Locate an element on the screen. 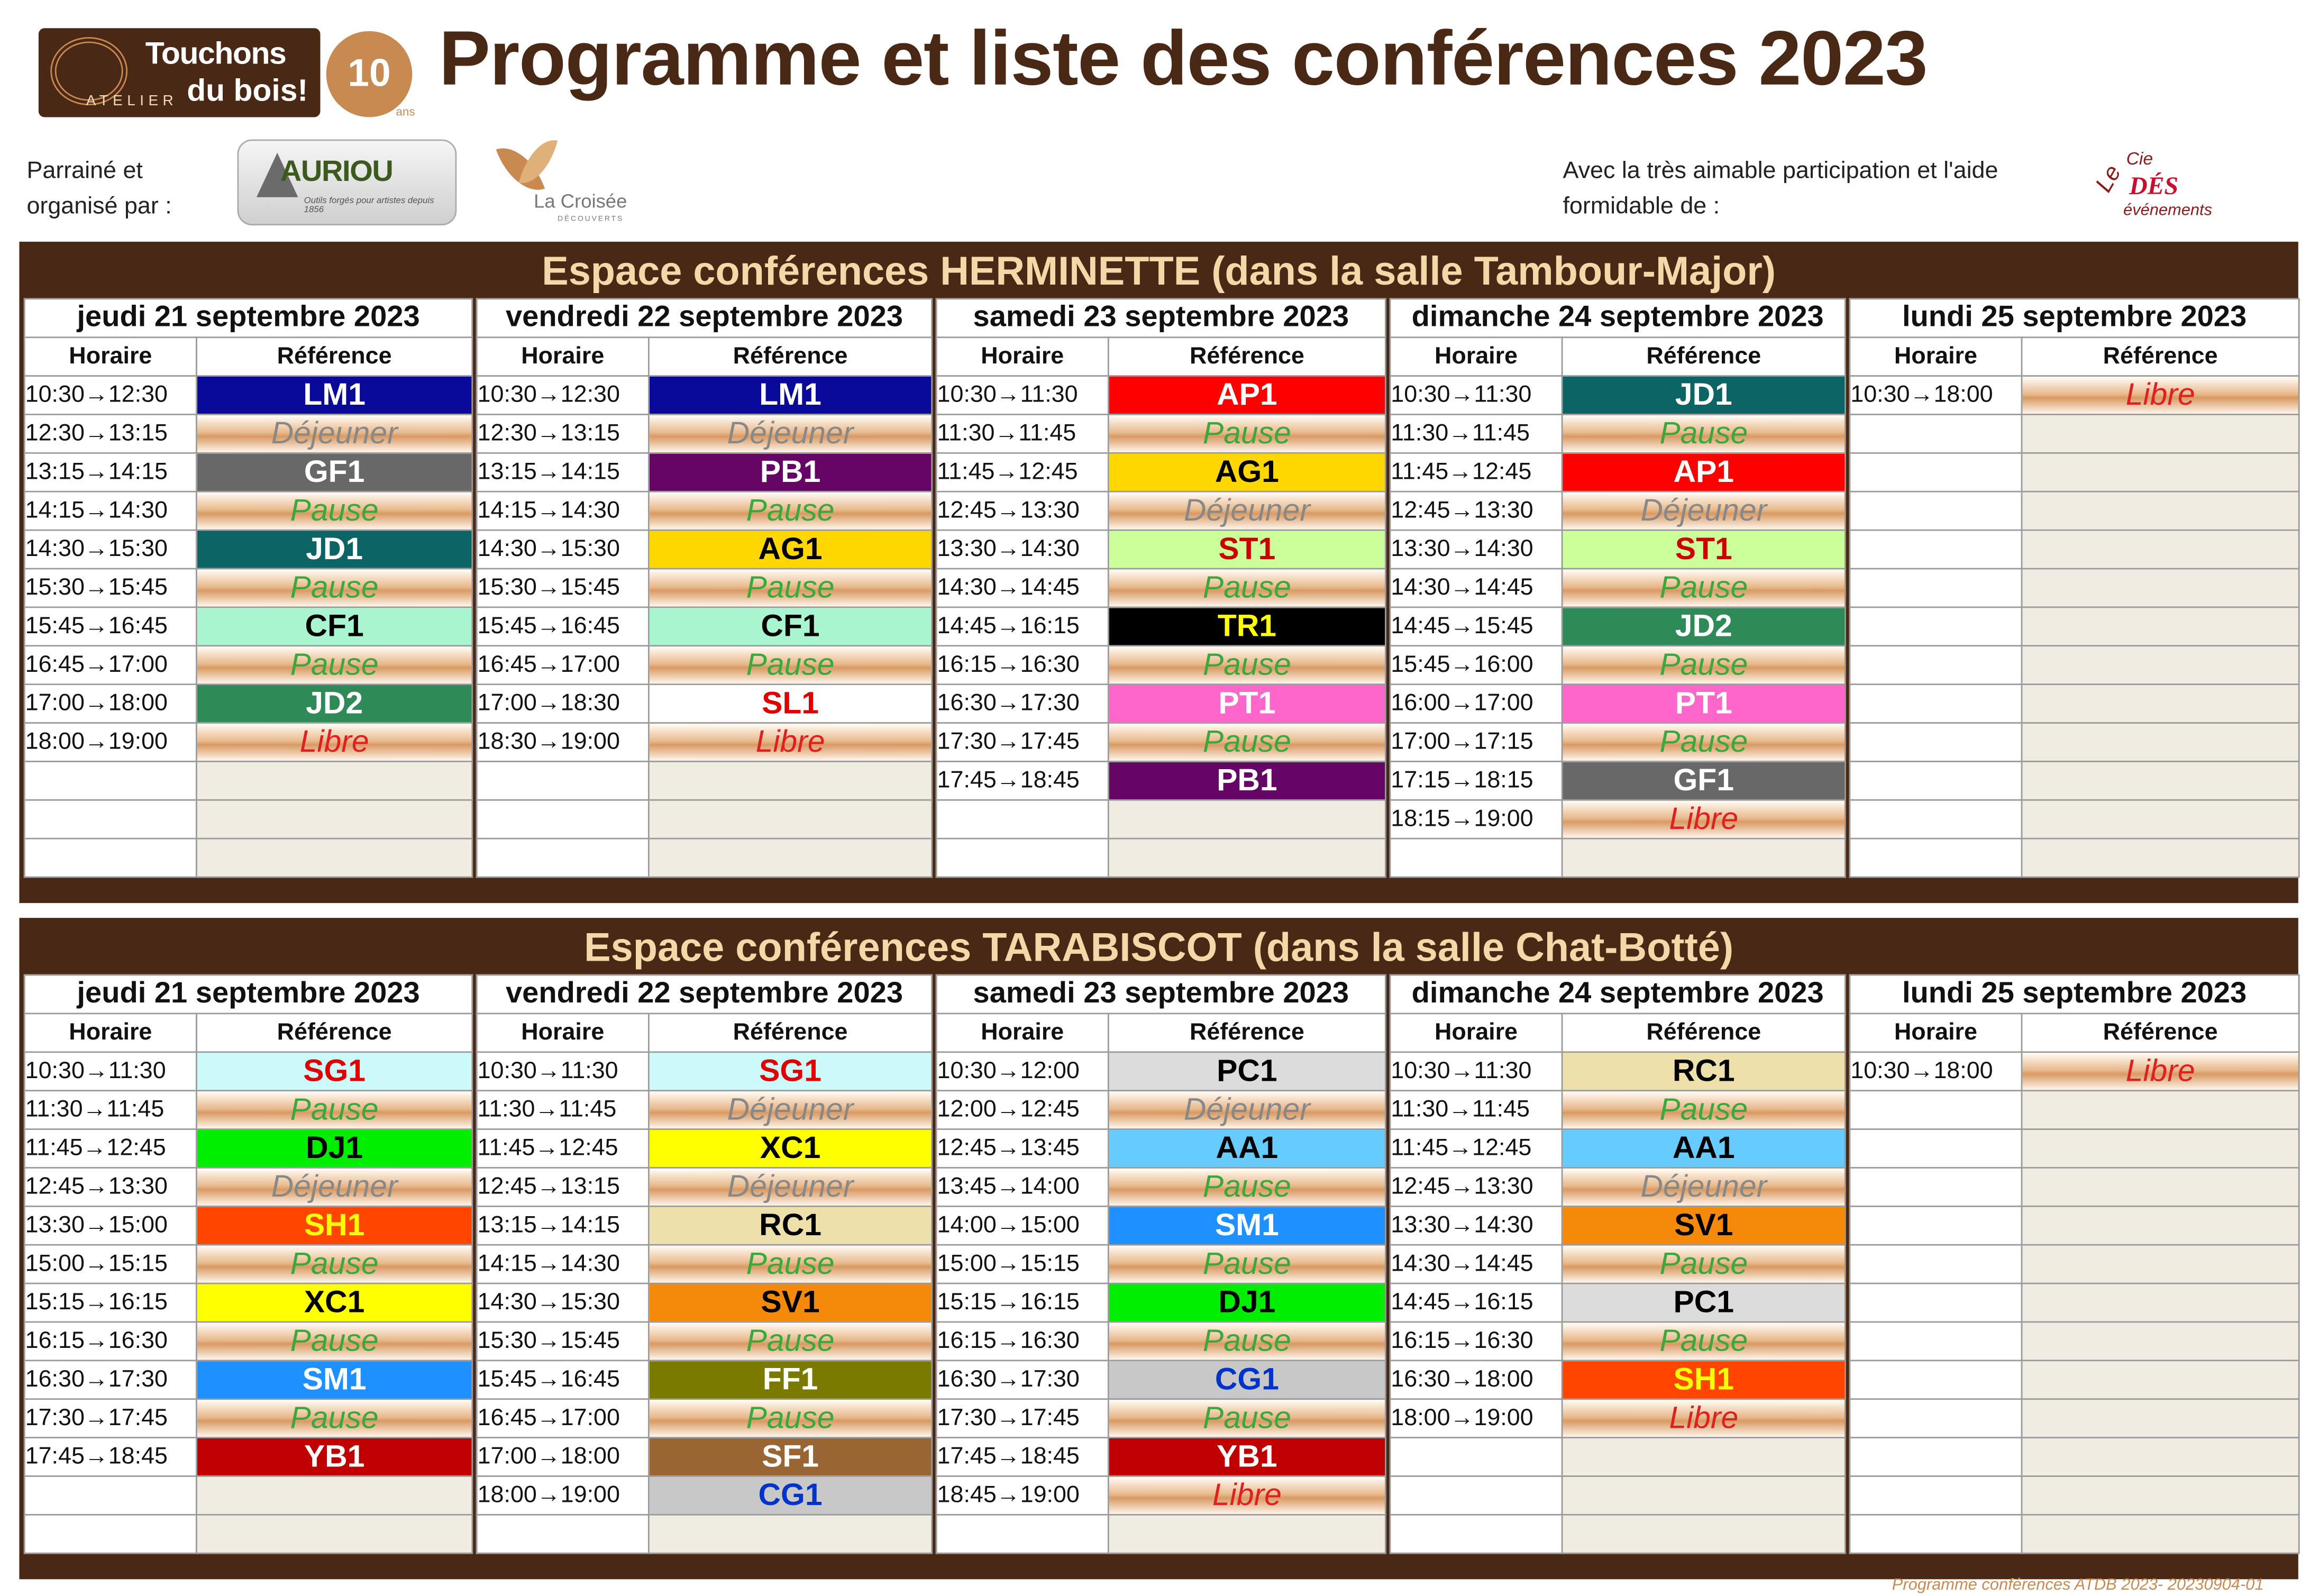 The height and width of the screenshot is (1596, 2319). table-row: 15:15→16:15 XC1 is located at coordinates (248, 1303).